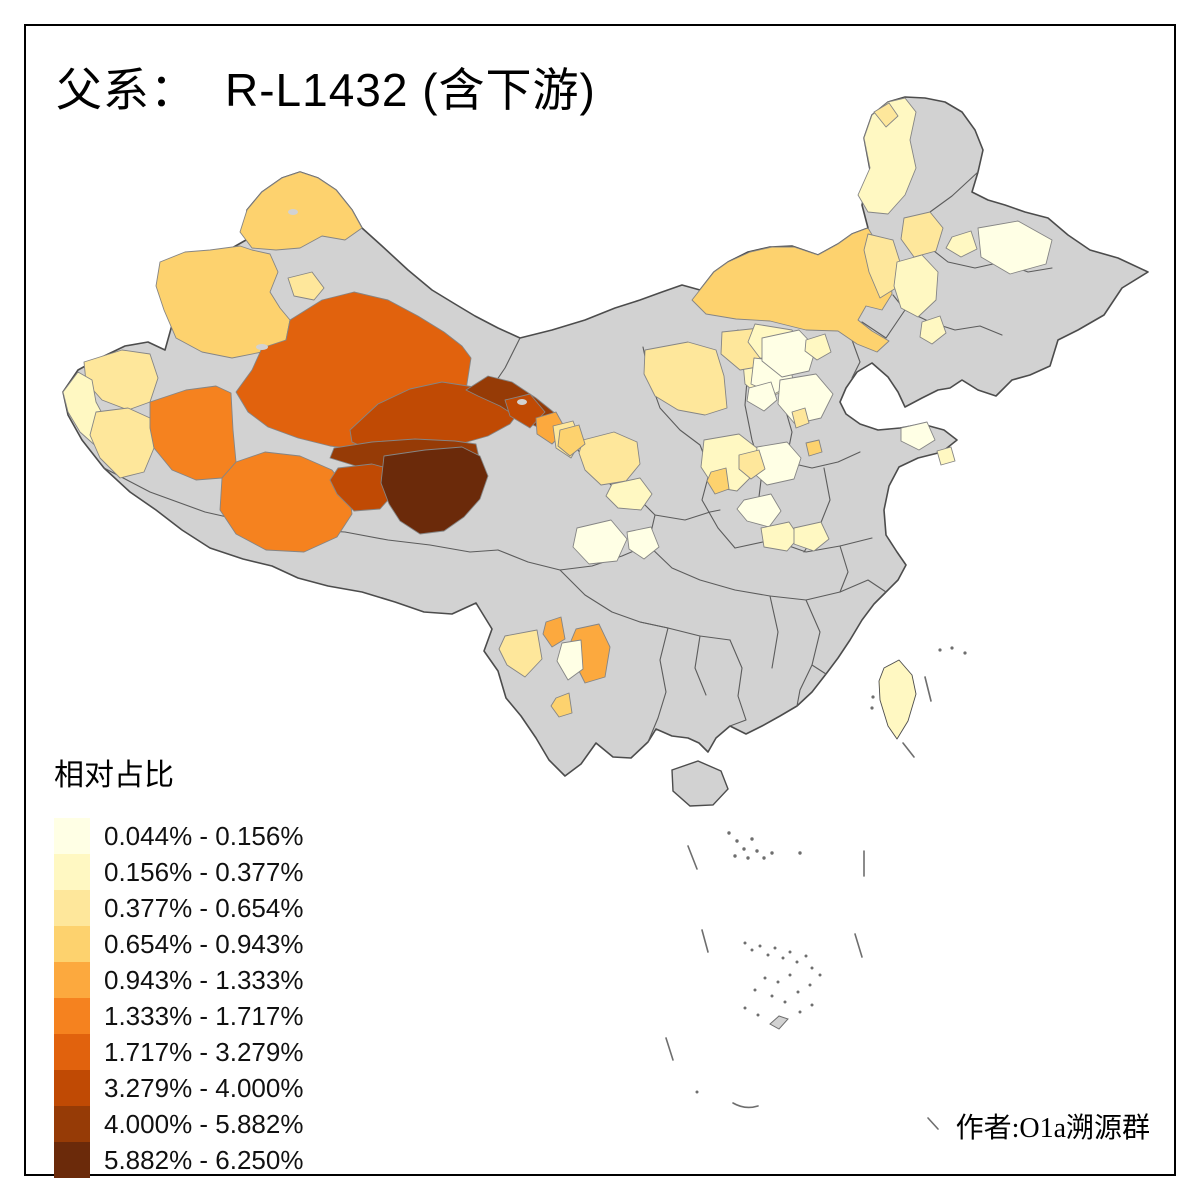  What do you see at coordinates (204, 1087) in the screenshot?
I see `legend-label: 3.279% - 4.000%` at bounding box center [204, 1087].